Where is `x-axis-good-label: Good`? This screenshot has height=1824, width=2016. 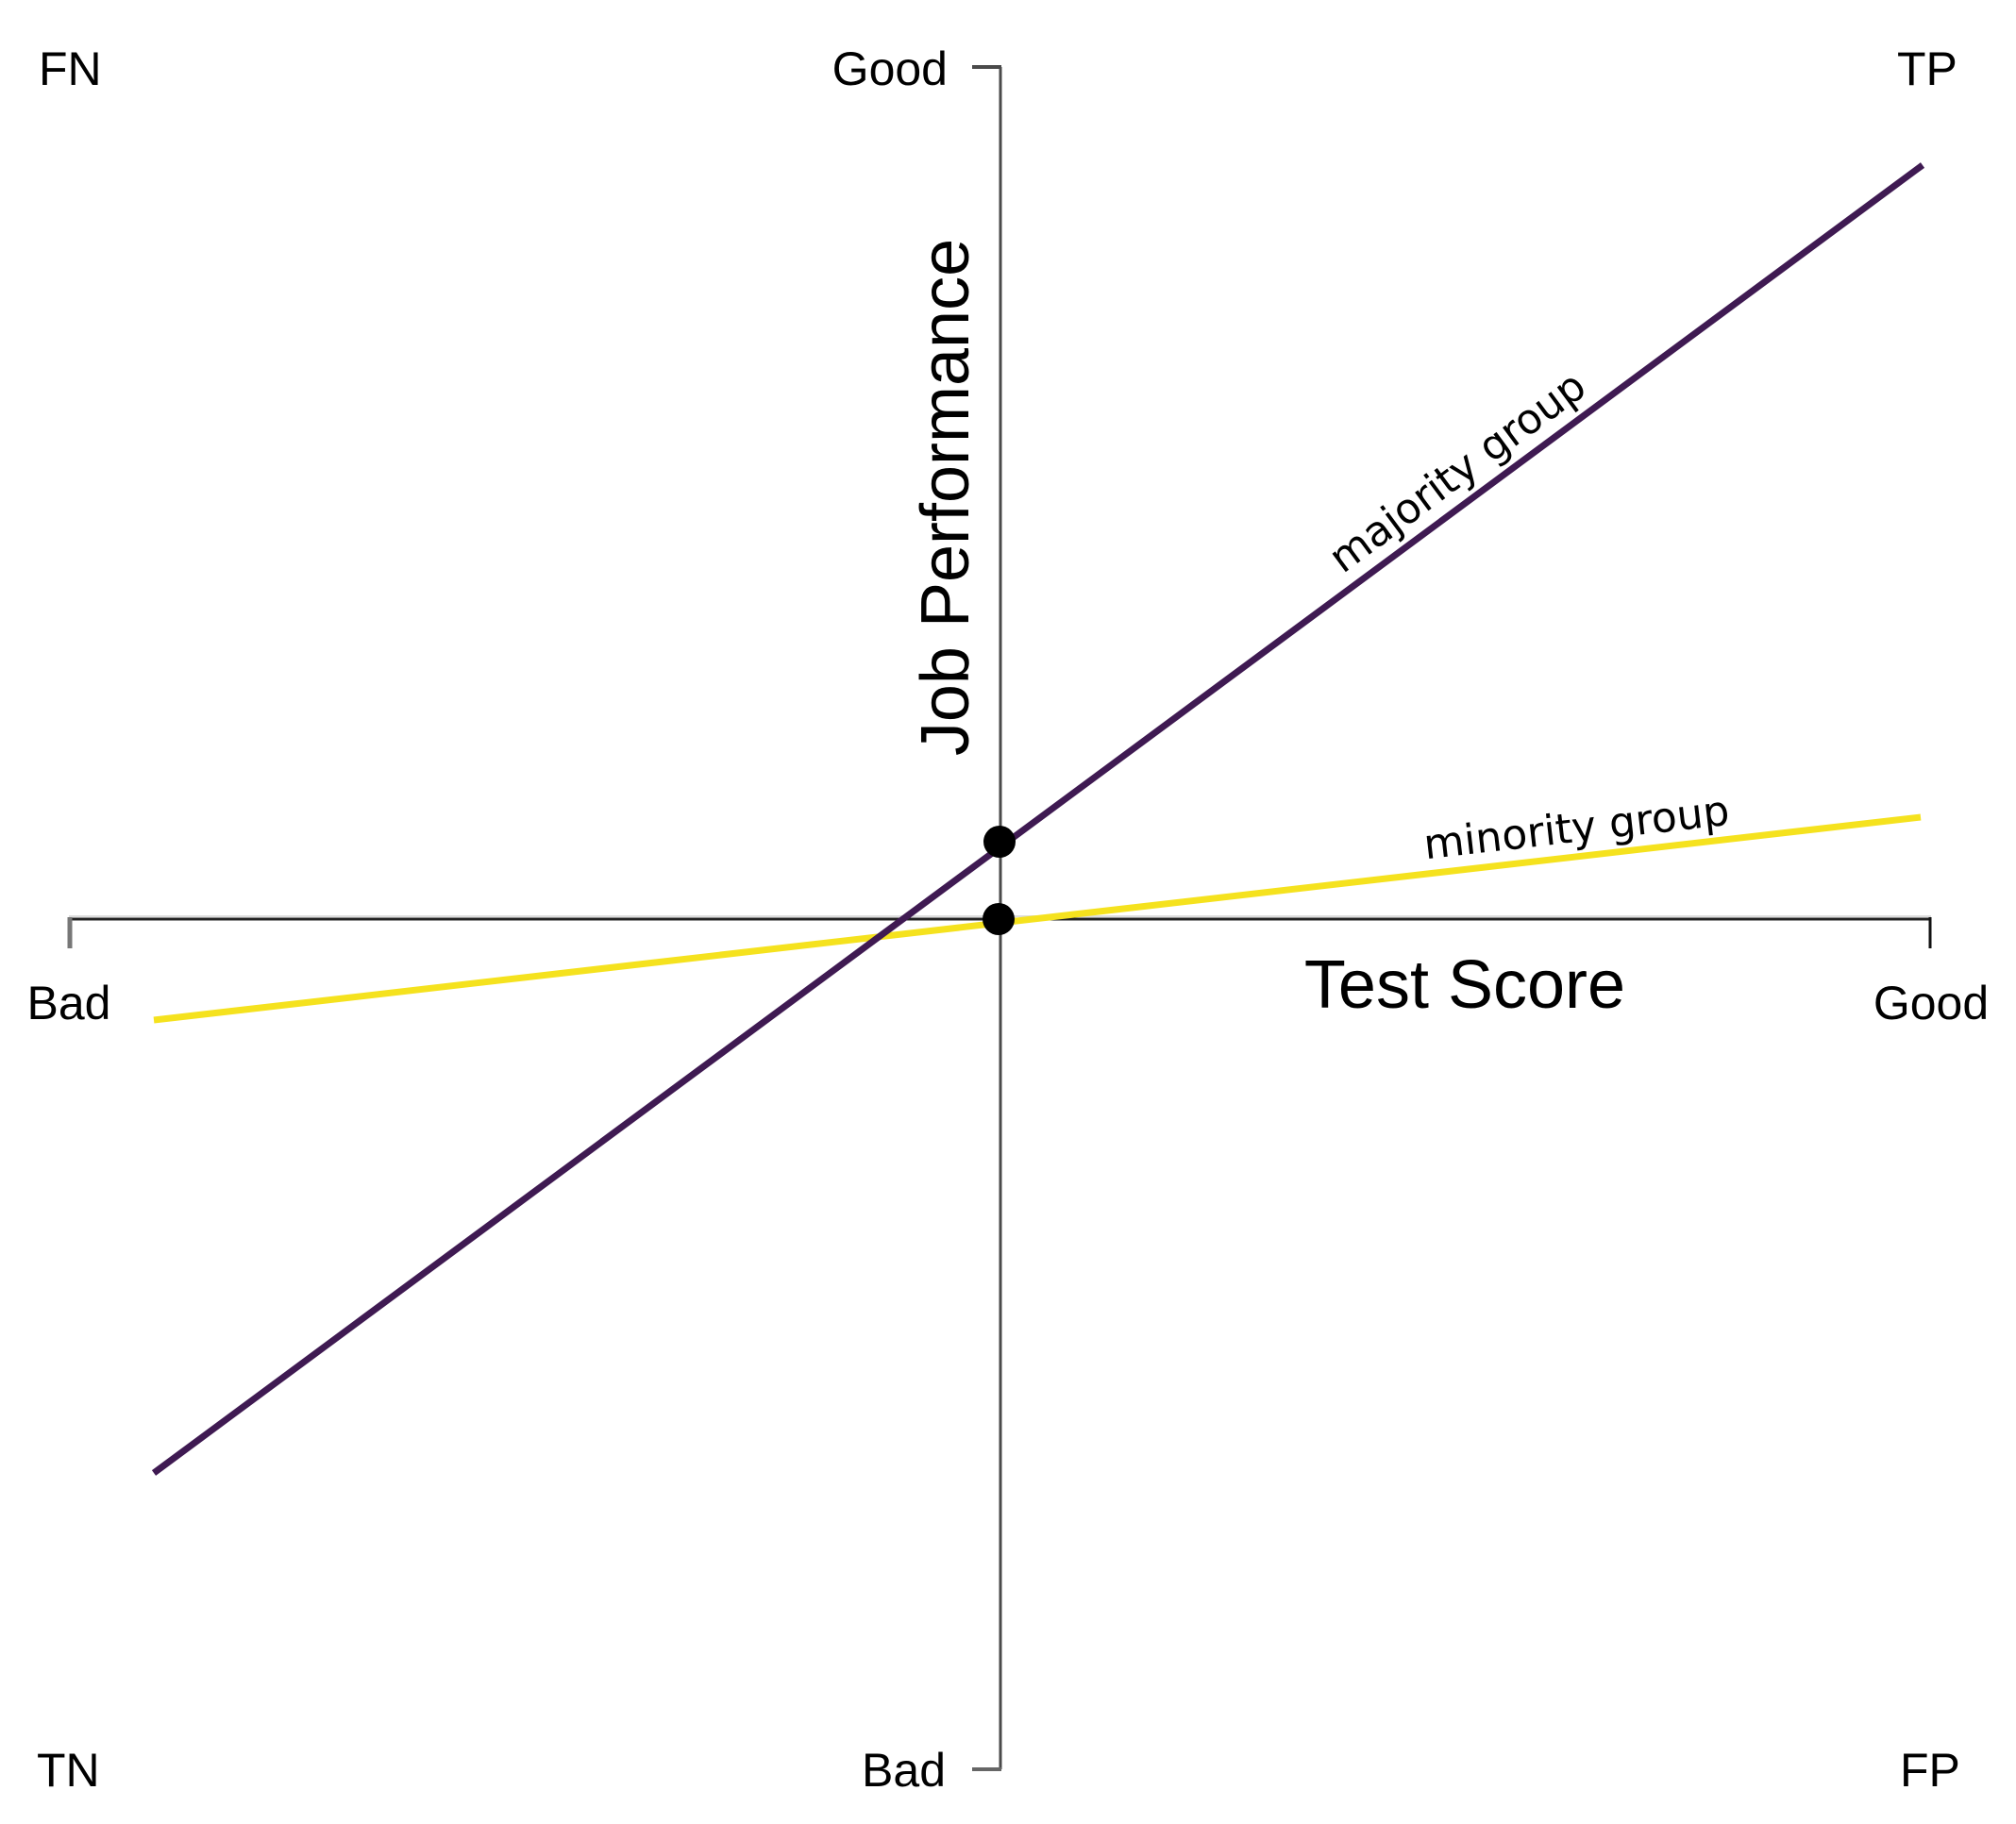 x-axis-good-label: Good is located at coordinates (1931, 1003).